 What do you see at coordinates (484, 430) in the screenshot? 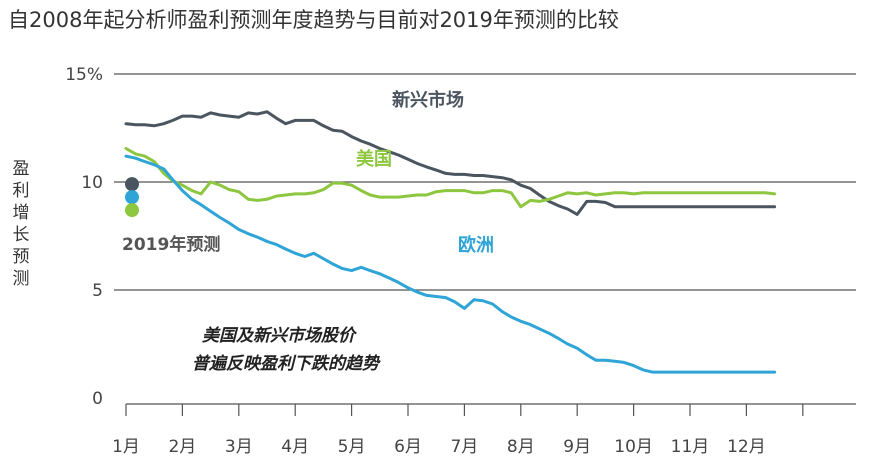
I see `x-axis: 1月 2月 3月 4月 5月 6月 7月 8月 9月 10月 11月 12月` at bounding box center [484, 430].